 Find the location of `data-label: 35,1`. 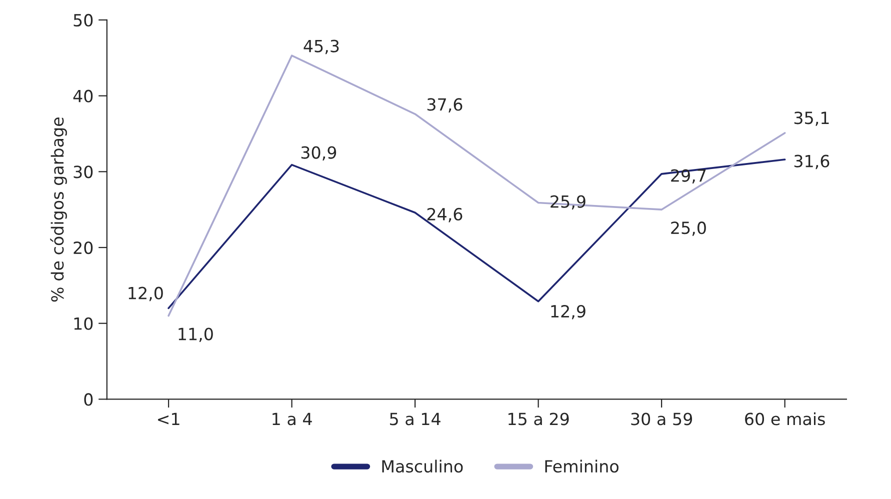

data-label: 35,1 is located at coordinates (811, 119).